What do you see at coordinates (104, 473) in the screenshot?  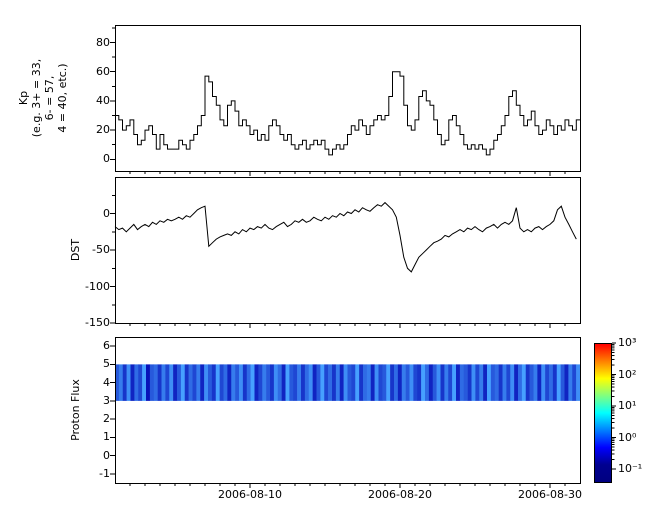 I see `proton-y-tick-label: -1` at bounding box center [104, 473].